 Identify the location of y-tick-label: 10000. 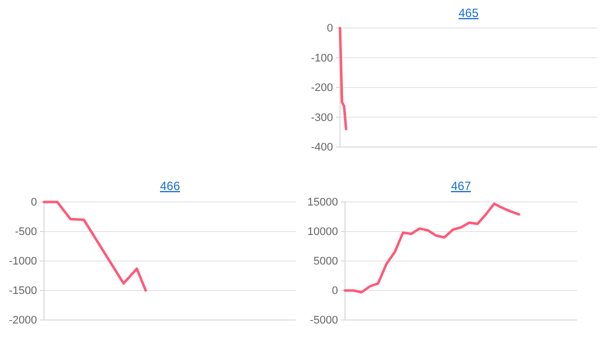
(322, 232).